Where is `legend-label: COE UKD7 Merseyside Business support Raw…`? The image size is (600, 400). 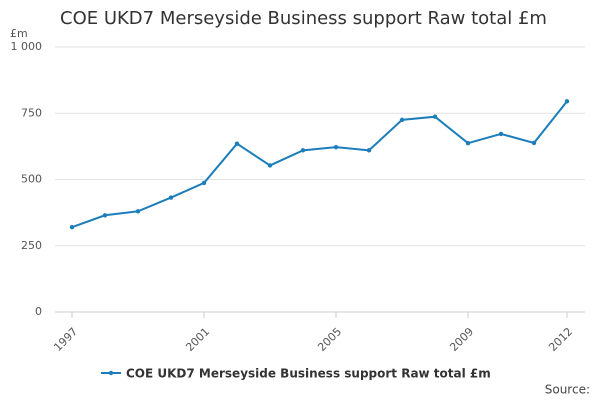 legend-label: COE UKD7 Merseyside Business support Raw… is located at coordinates (308, 374).